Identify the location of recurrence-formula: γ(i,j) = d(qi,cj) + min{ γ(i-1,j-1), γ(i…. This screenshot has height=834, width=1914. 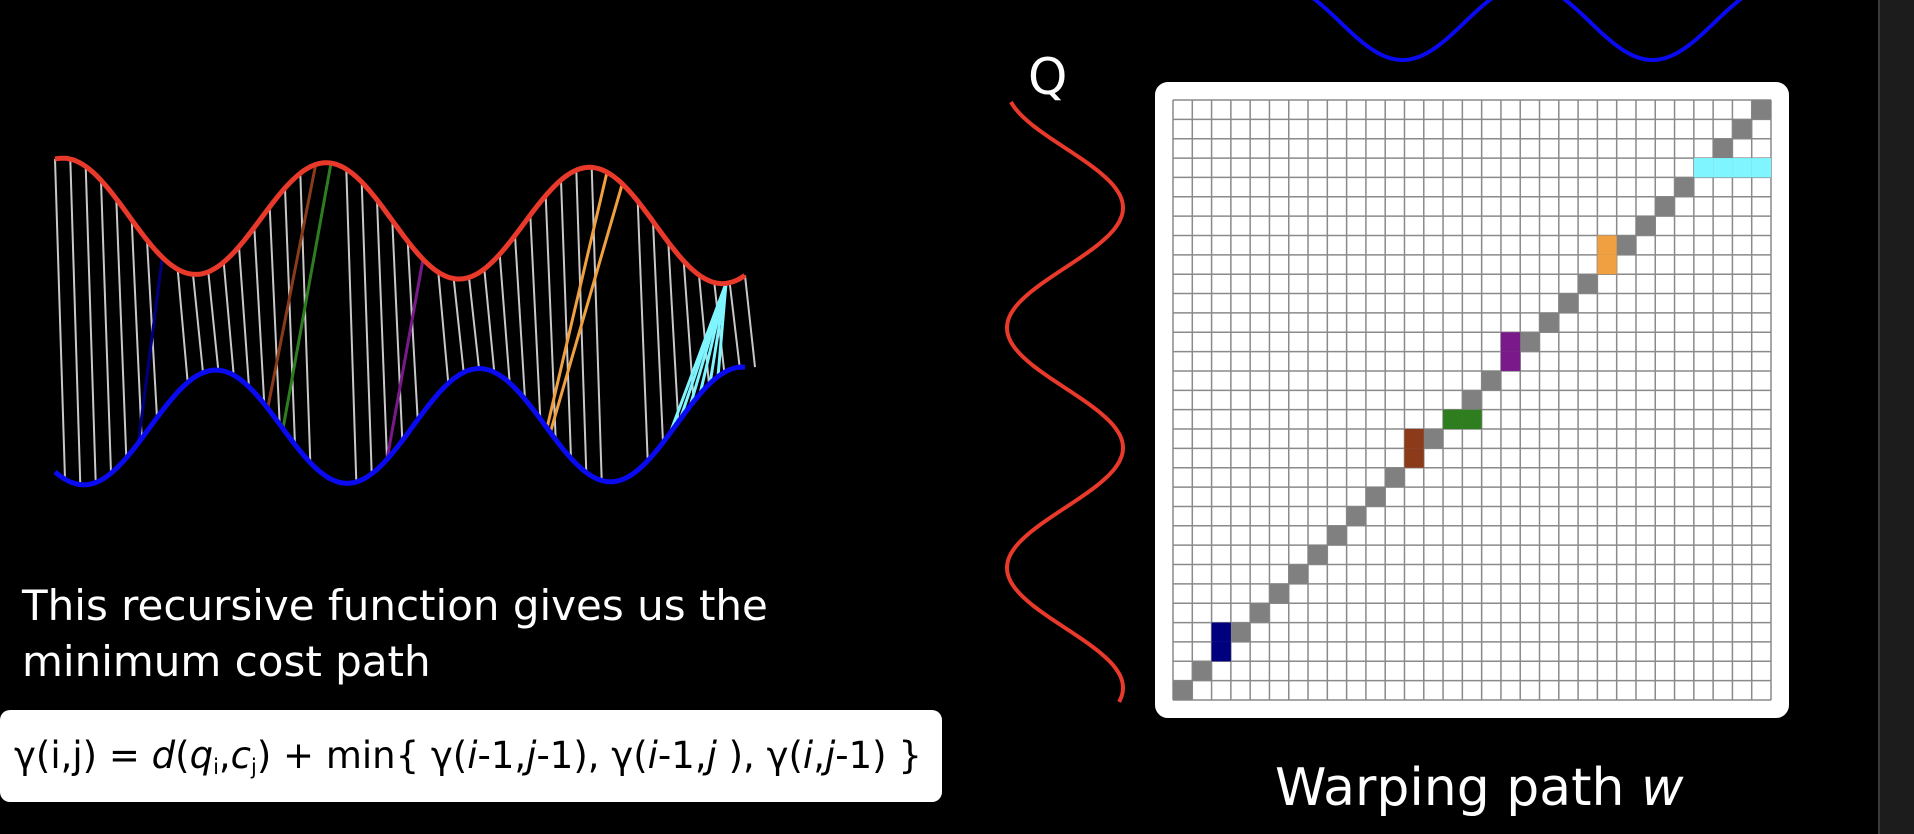
(471, 756).